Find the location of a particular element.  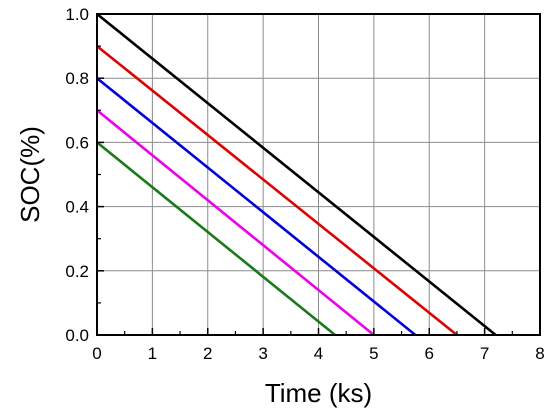

x-tick-label: 0 is located at coordinates (96, 353).